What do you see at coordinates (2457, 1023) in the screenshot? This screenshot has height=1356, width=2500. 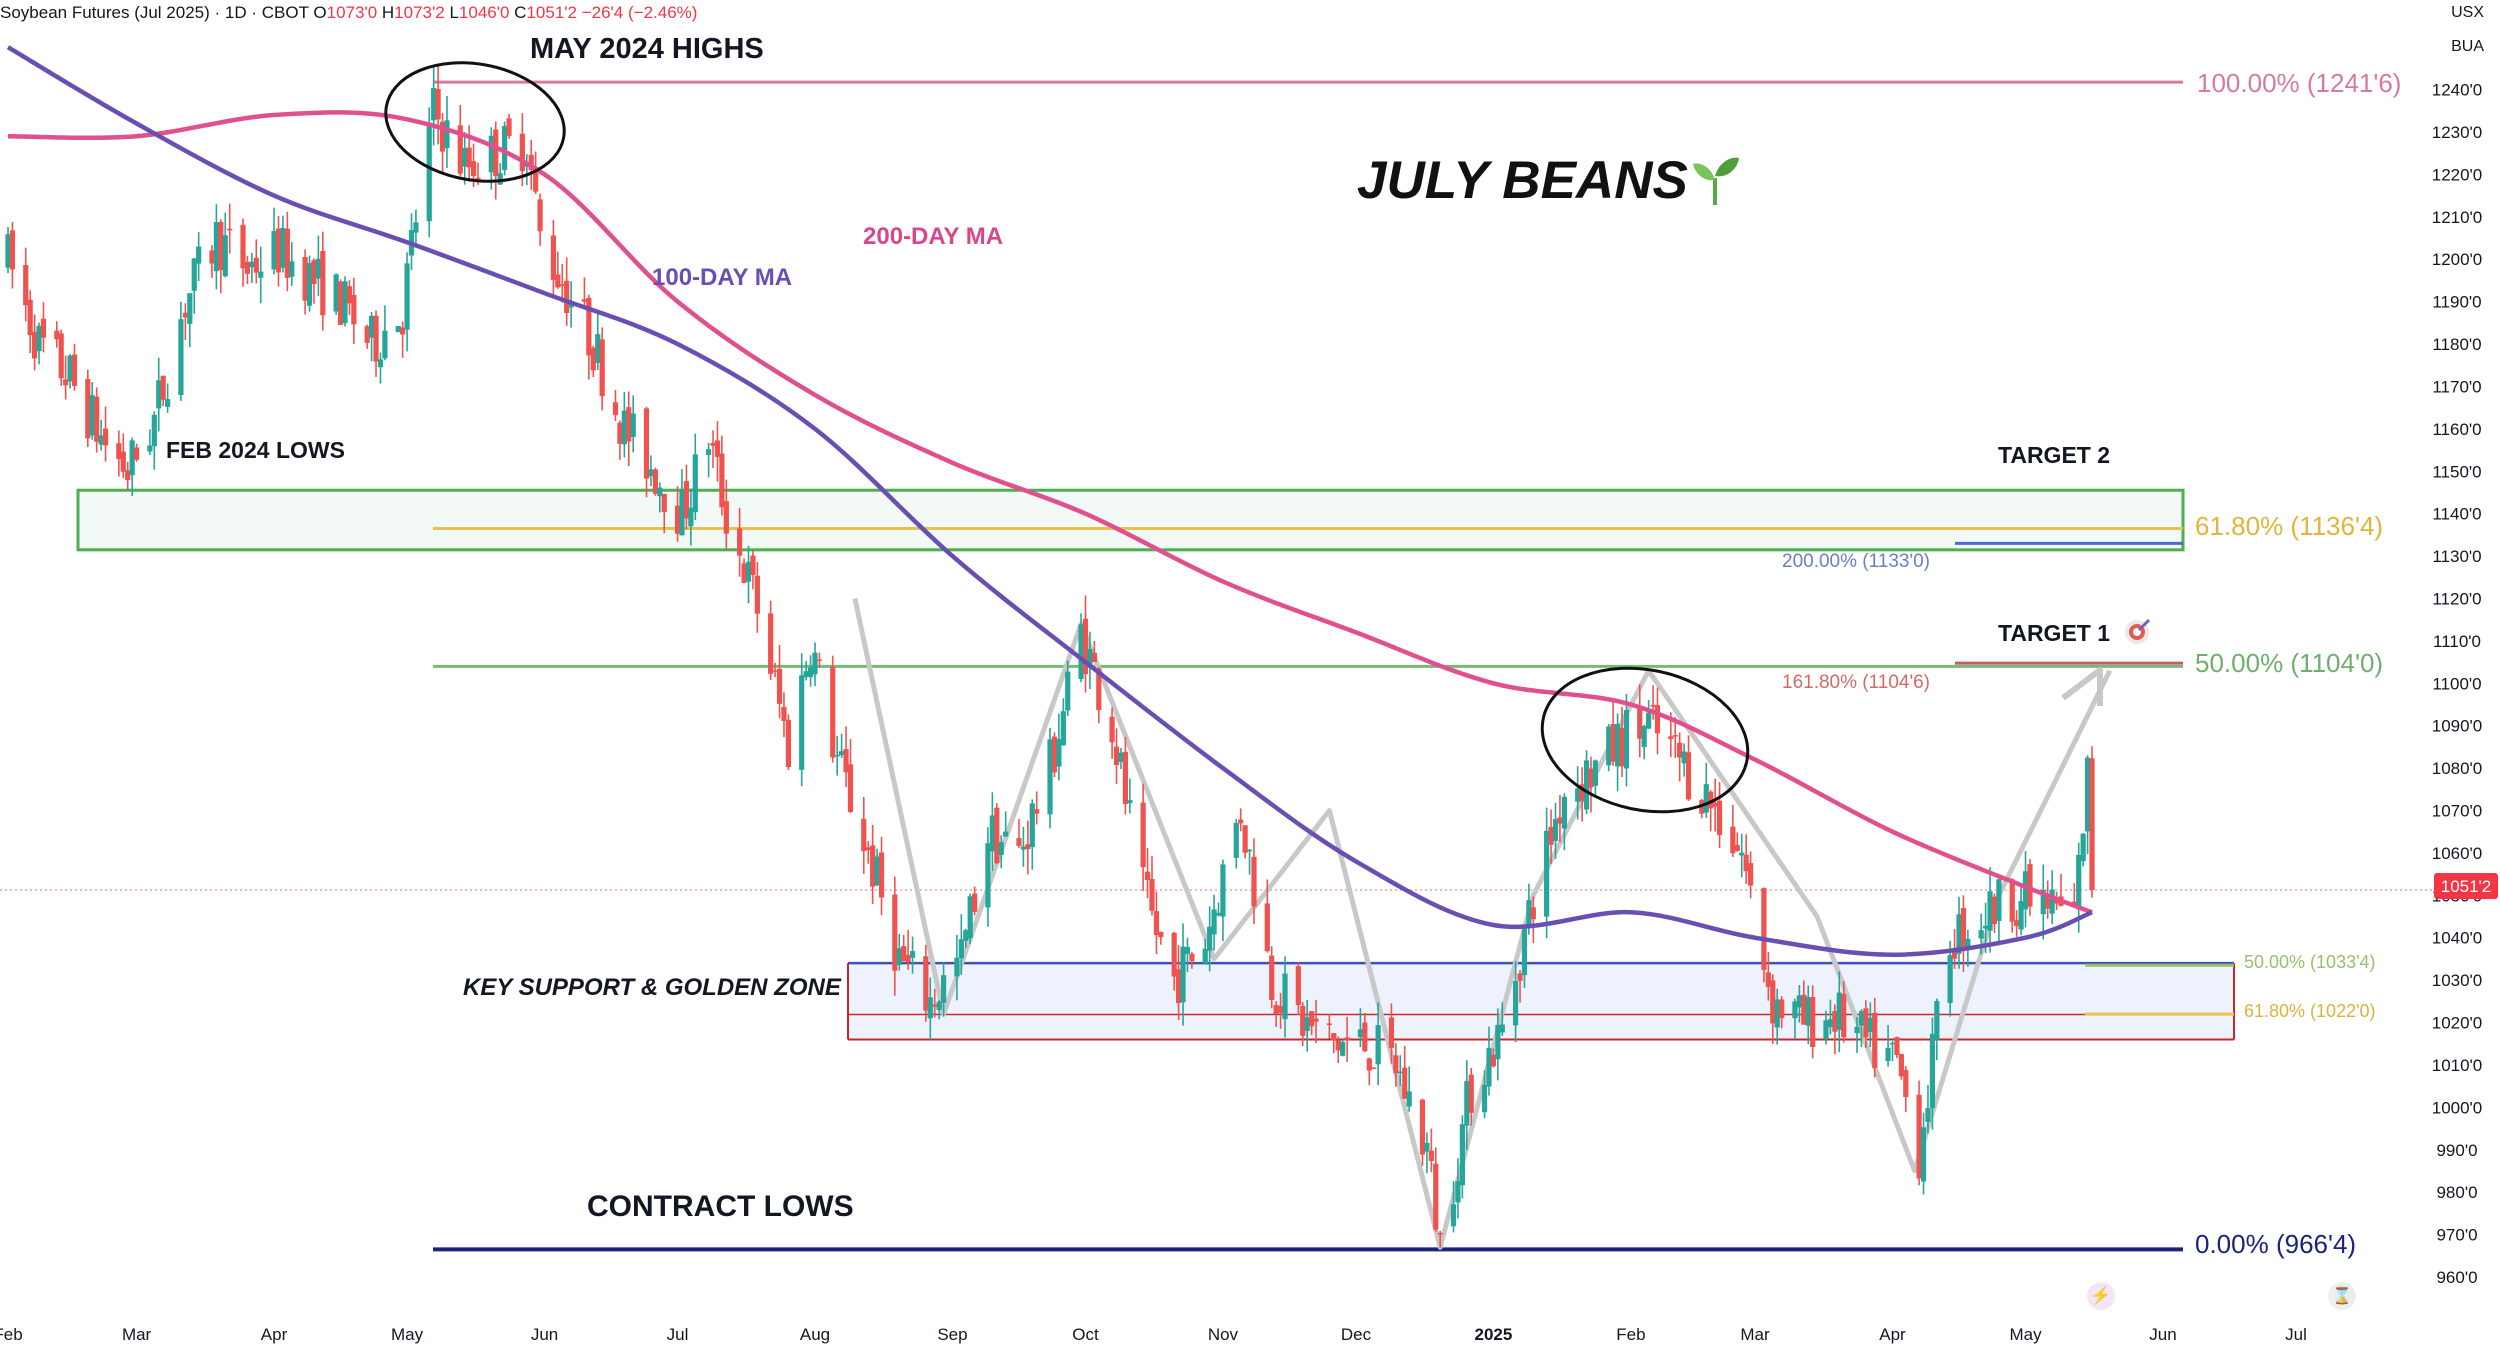 I see `y-tick-label: 1020'0` at bounding box center [2457, 1023].